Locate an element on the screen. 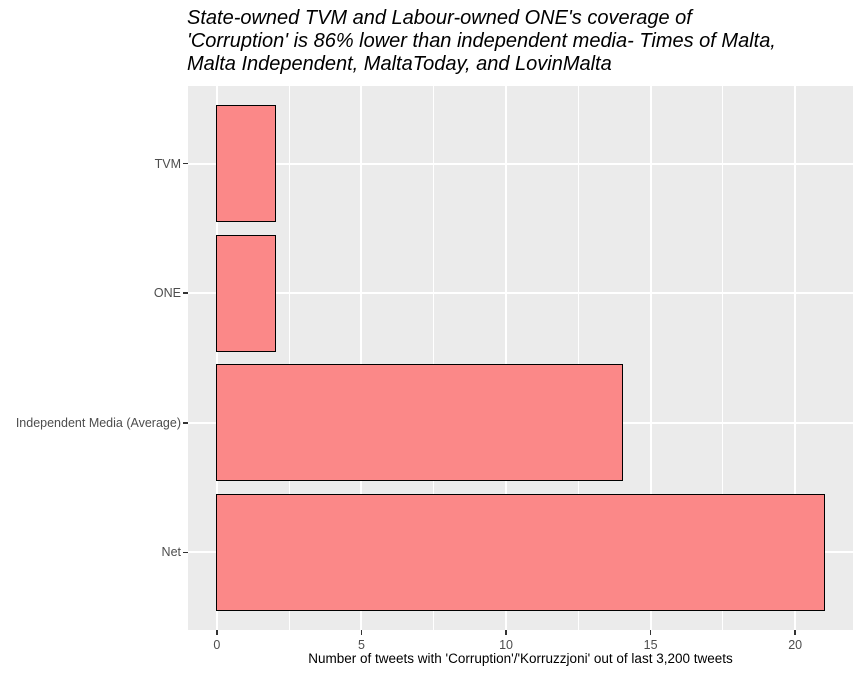  bar-independent-media-average is located at coordinates (419, 423).